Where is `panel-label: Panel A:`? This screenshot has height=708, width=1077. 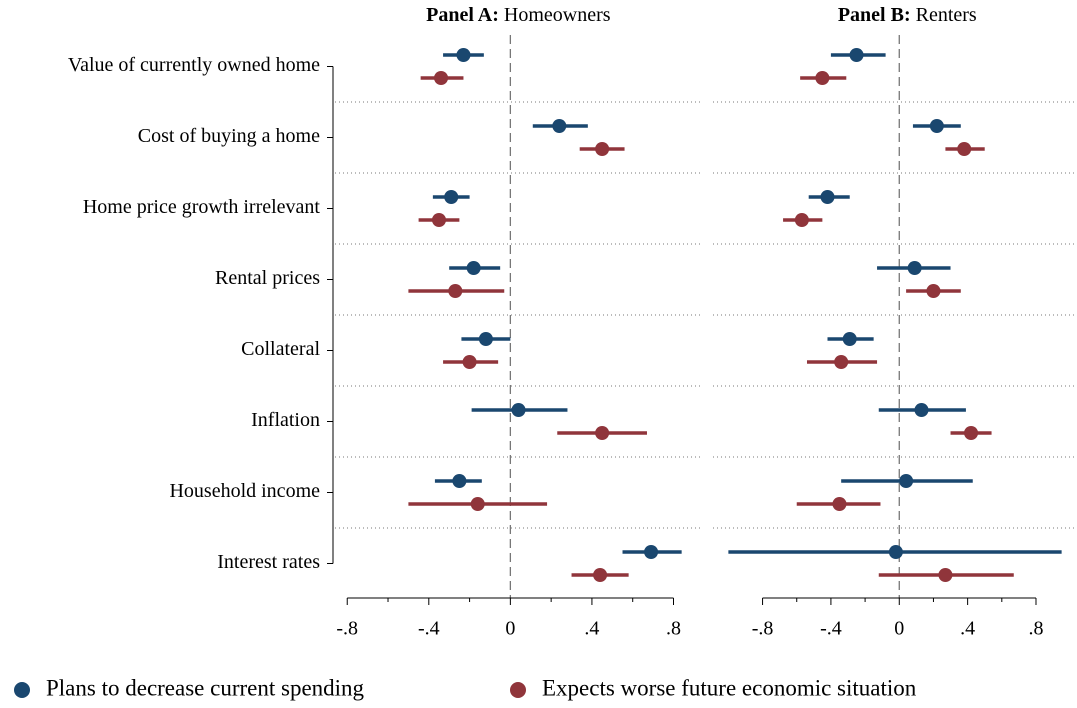 panel-label: Panel A: is located at coordinates (462, 15).